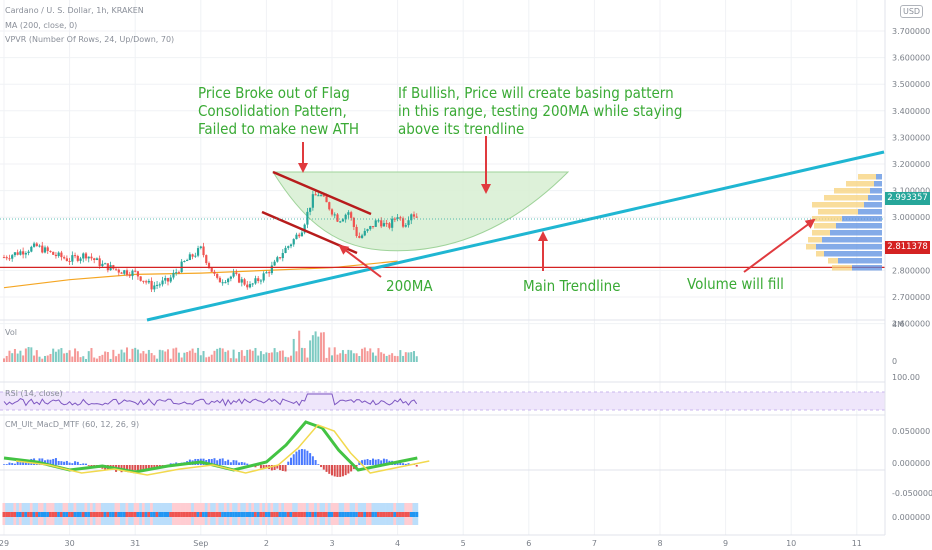 The image size is (932, 550). Describe the element at coordinates (911, 111) in the screenshot. I see `price-tick-label: 3.400000` at that location.